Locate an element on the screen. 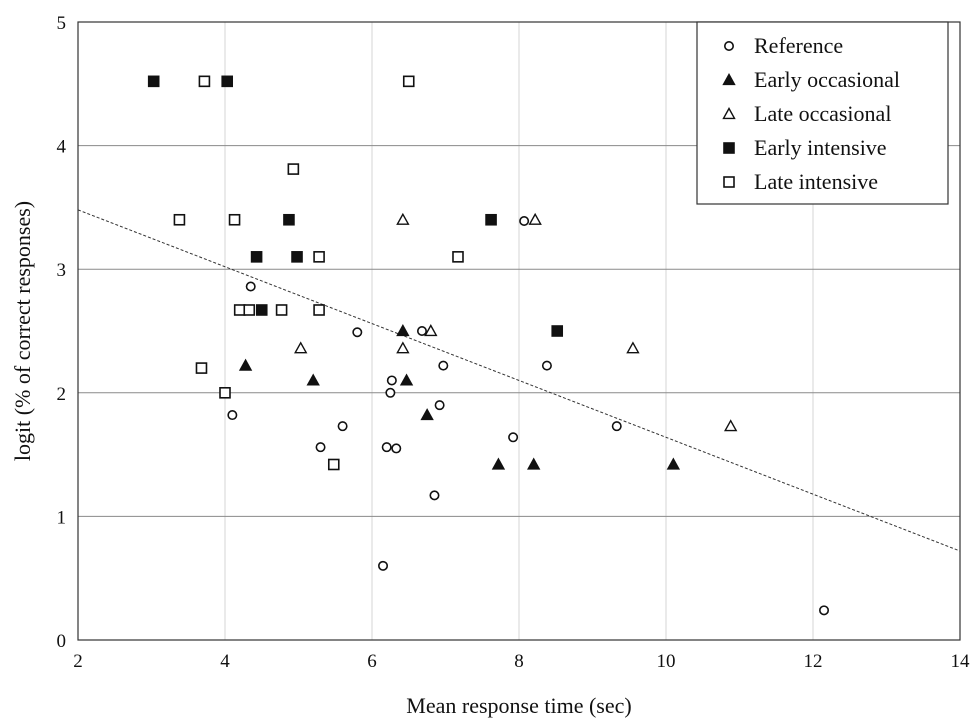  y-tick-label: 3 is located at coordinates (62, 270).